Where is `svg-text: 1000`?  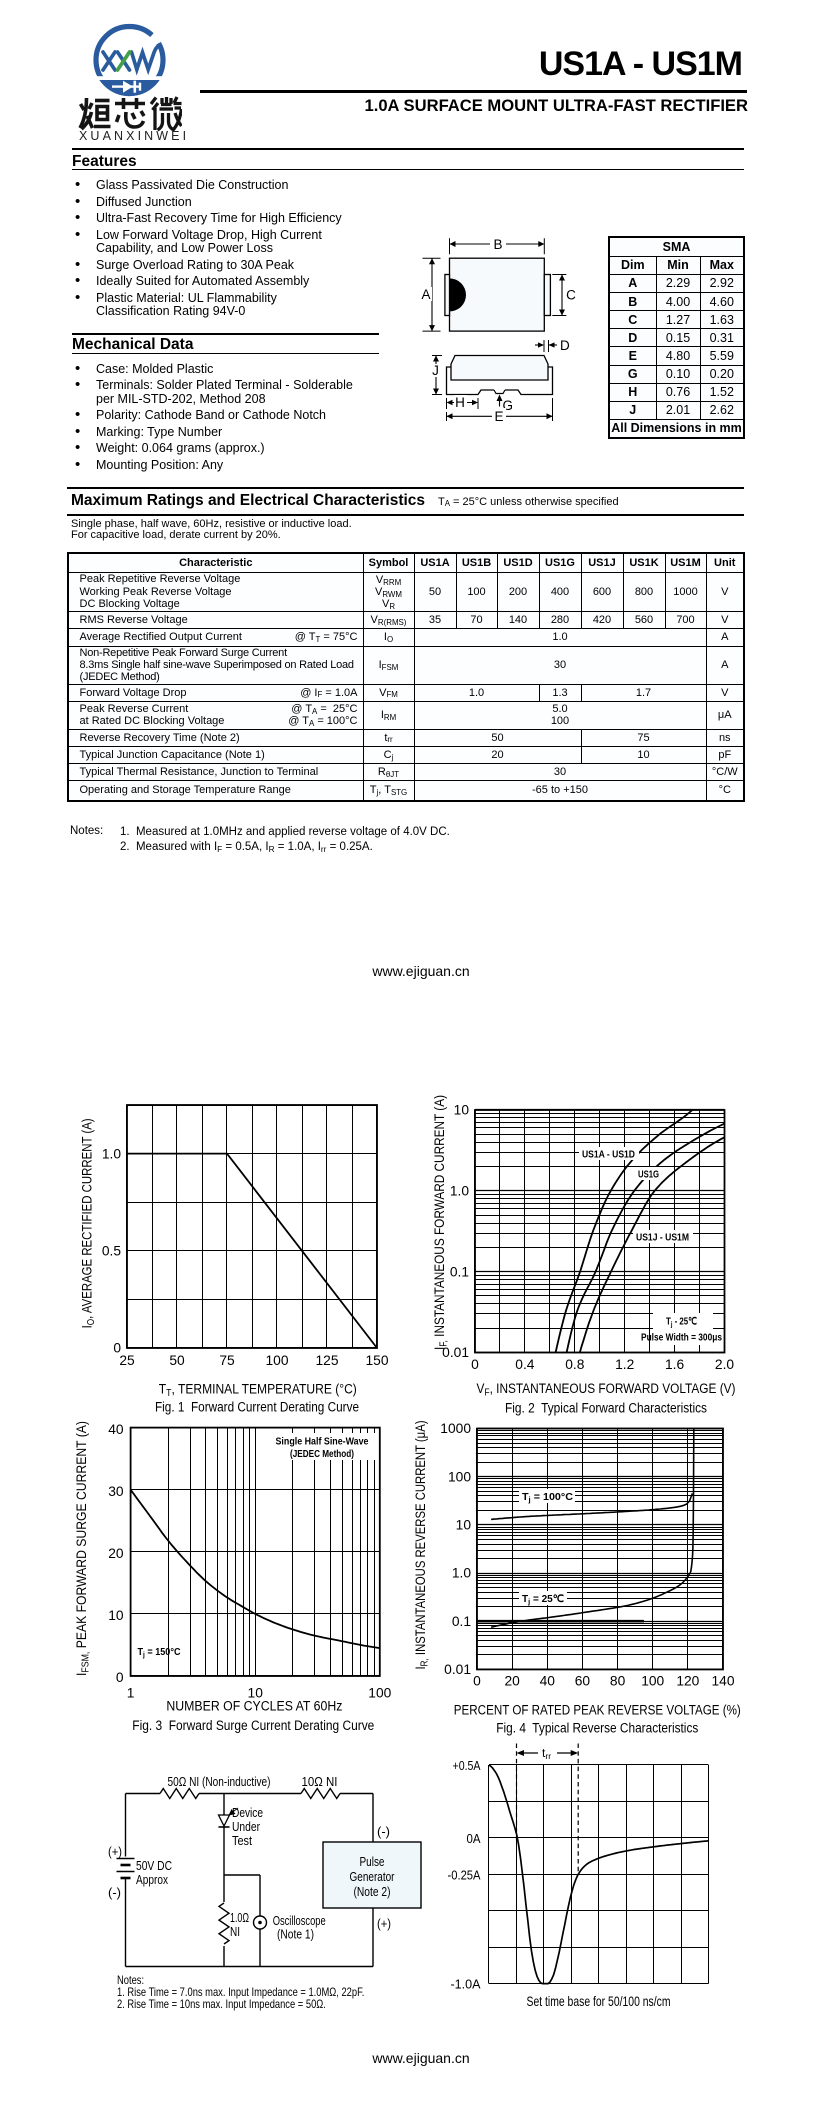
svg-text: 1000 is located at coordinates (455, 1428).